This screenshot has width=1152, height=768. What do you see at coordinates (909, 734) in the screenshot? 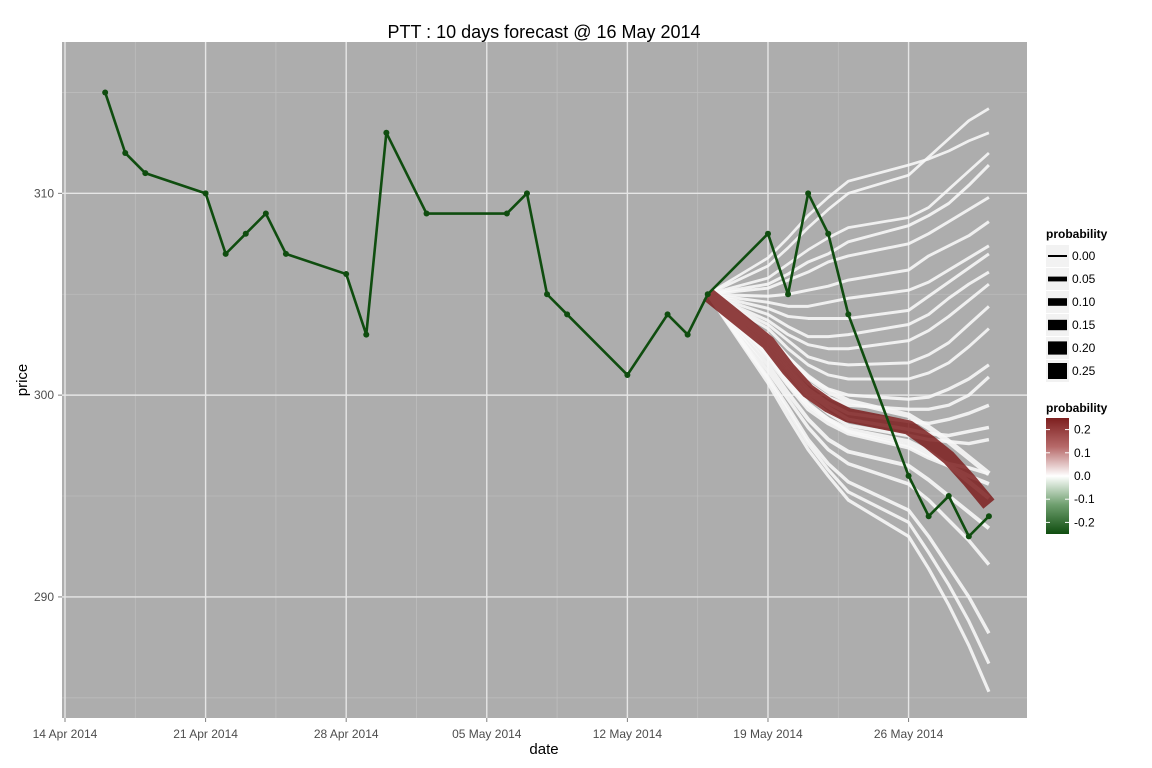
I see `x-tick-label: 26 May 2014` at bounding box center [909, 734].